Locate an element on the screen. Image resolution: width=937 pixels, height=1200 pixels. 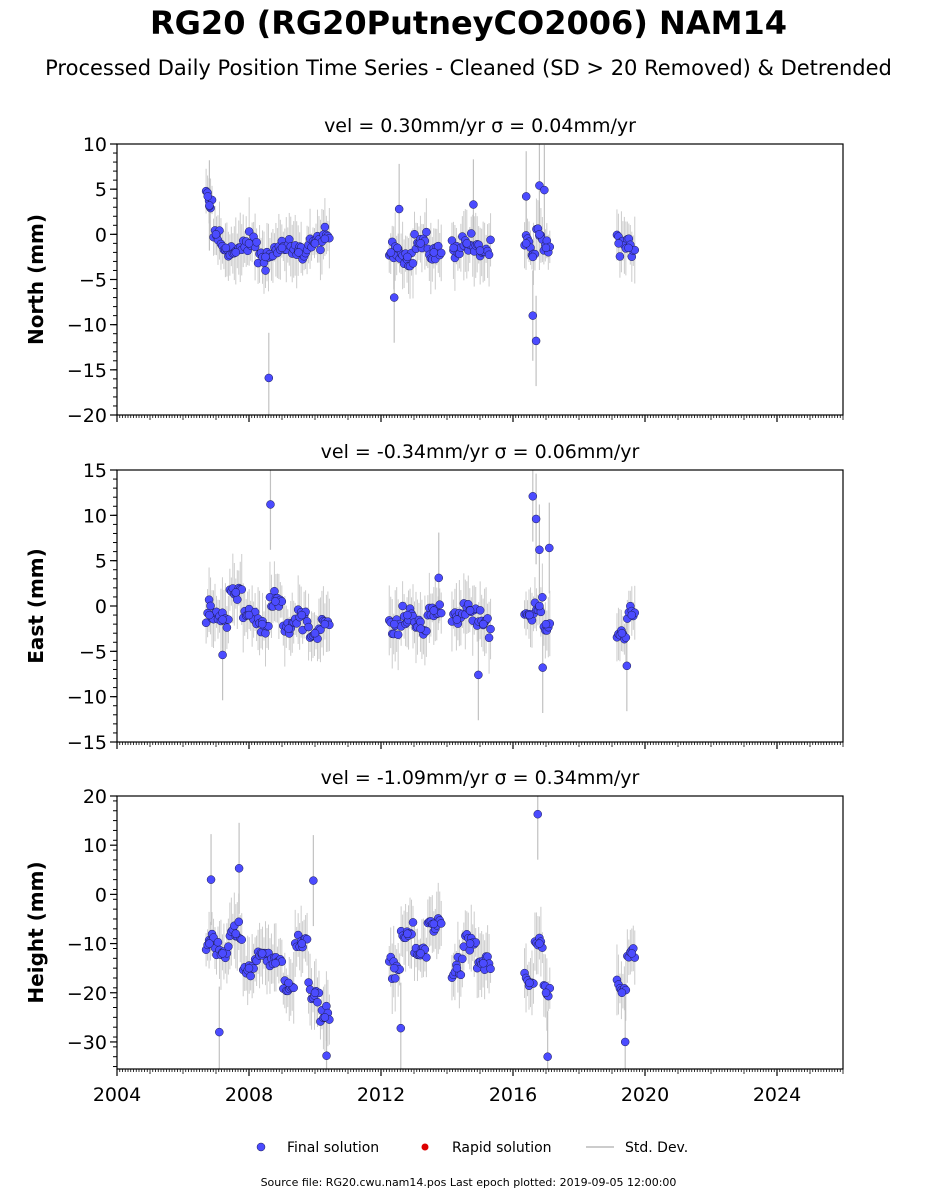
x-tick-label: 2024 is located at coordinates (777, 1095).